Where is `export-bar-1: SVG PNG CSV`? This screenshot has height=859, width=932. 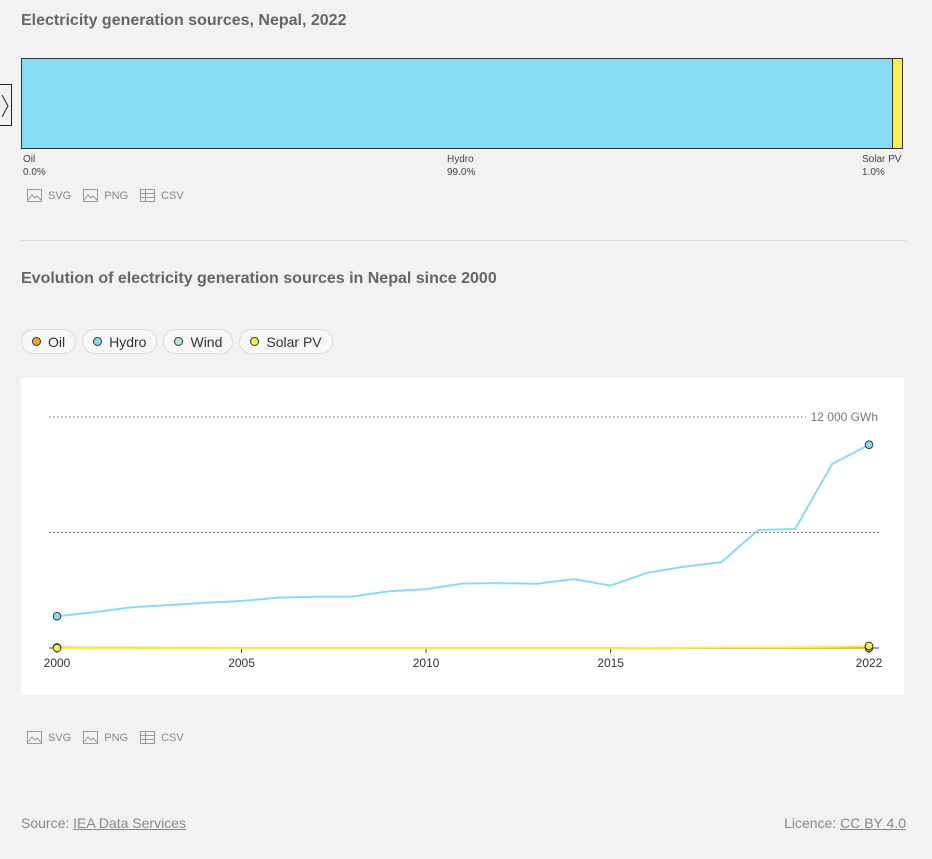
export-bar-1: SVG PNG CSV is located at coordinates (105, 195).